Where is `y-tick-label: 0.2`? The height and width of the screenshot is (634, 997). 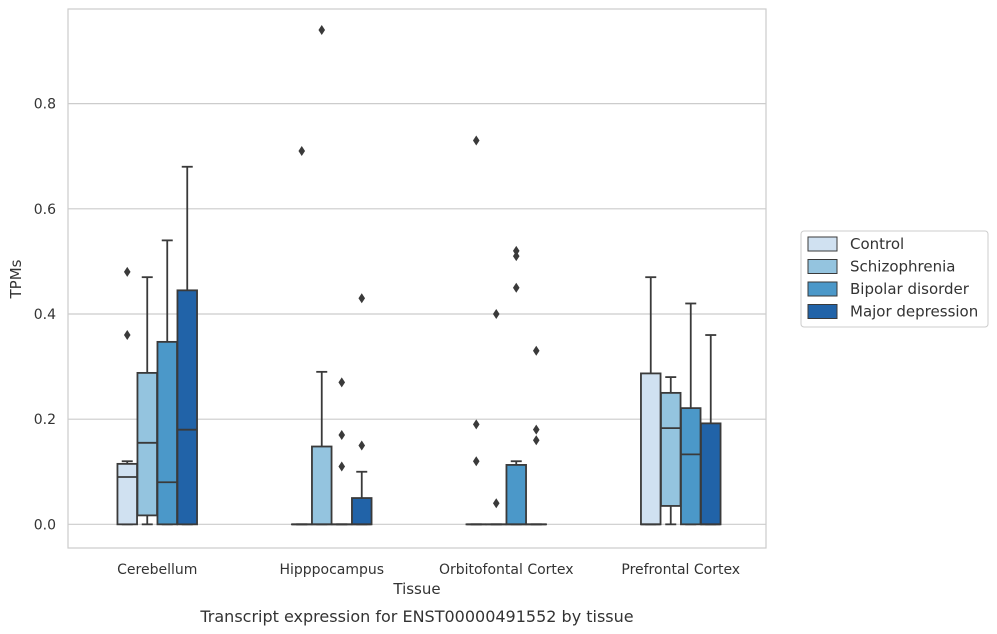
y-tick-label: 0.2 is located at coordinates (45, 420).